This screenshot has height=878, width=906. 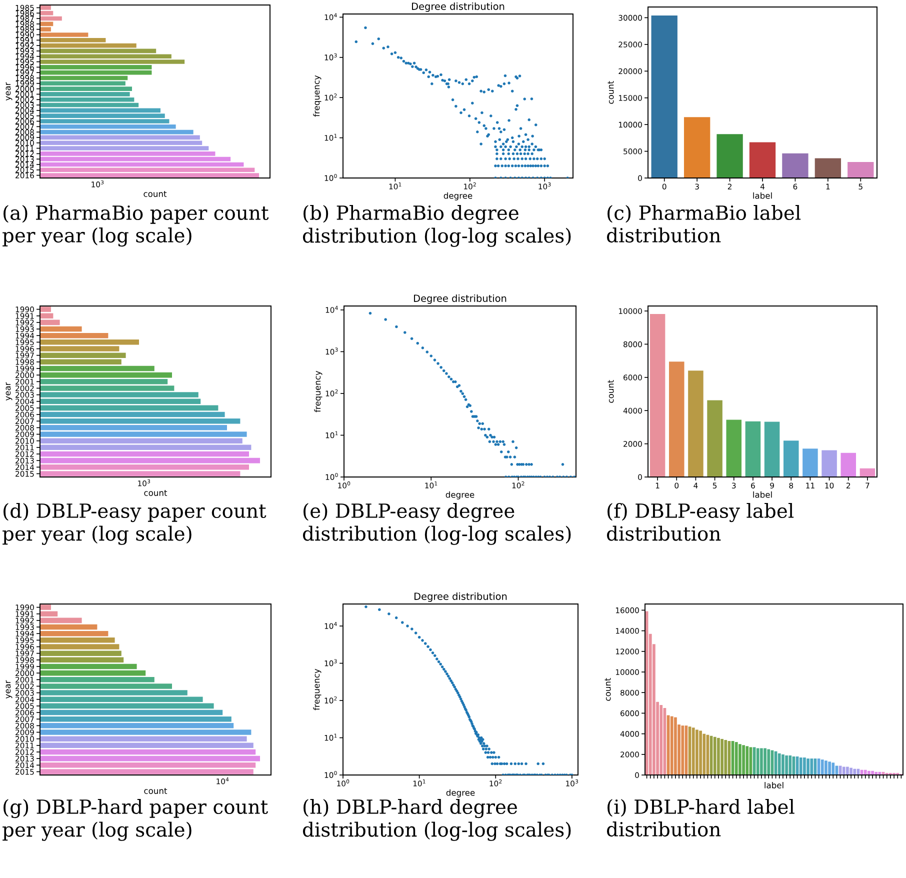 What do you see at coordinates (135, 226) in the screenshot?
I see `text: (a) PharmaBio paper count per year (log scale)` at bounding box center [135, 226].